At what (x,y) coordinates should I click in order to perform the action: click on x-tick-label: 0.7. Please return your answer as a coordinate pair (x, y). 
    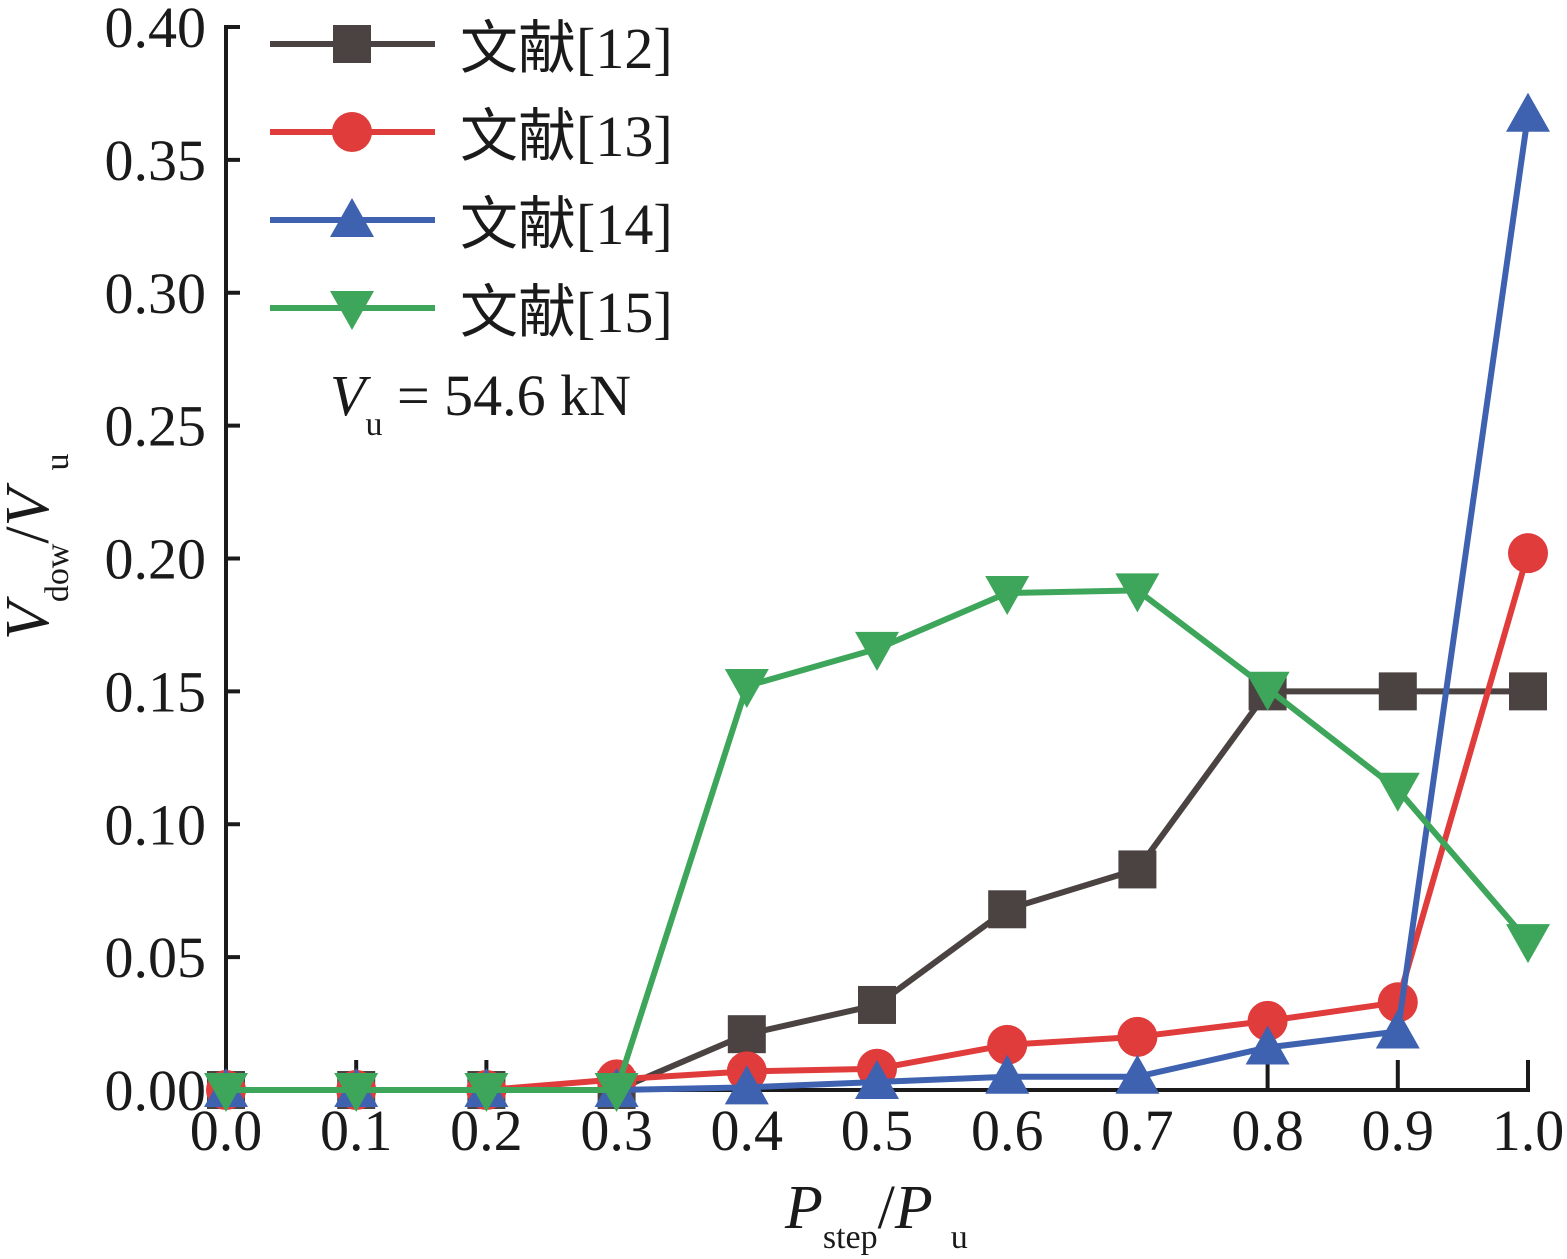
    Looking at the image, I should click on (1137, 1130).